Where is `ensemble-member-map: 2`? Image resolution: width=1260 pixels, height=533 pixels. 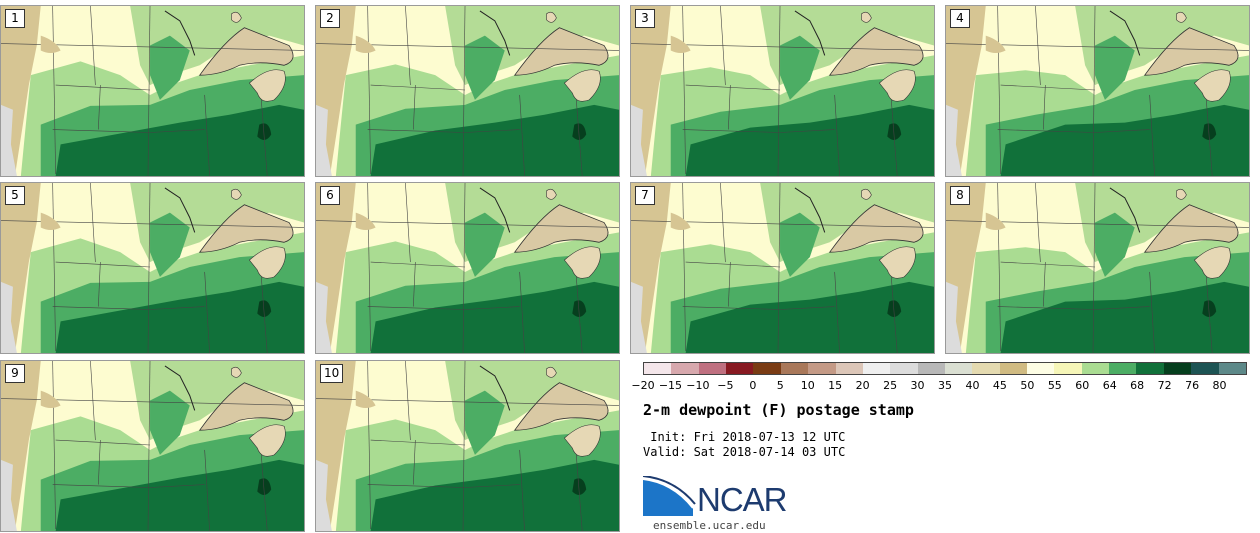
ensemble-member-map: 2 is located at coordinates (467, 91).